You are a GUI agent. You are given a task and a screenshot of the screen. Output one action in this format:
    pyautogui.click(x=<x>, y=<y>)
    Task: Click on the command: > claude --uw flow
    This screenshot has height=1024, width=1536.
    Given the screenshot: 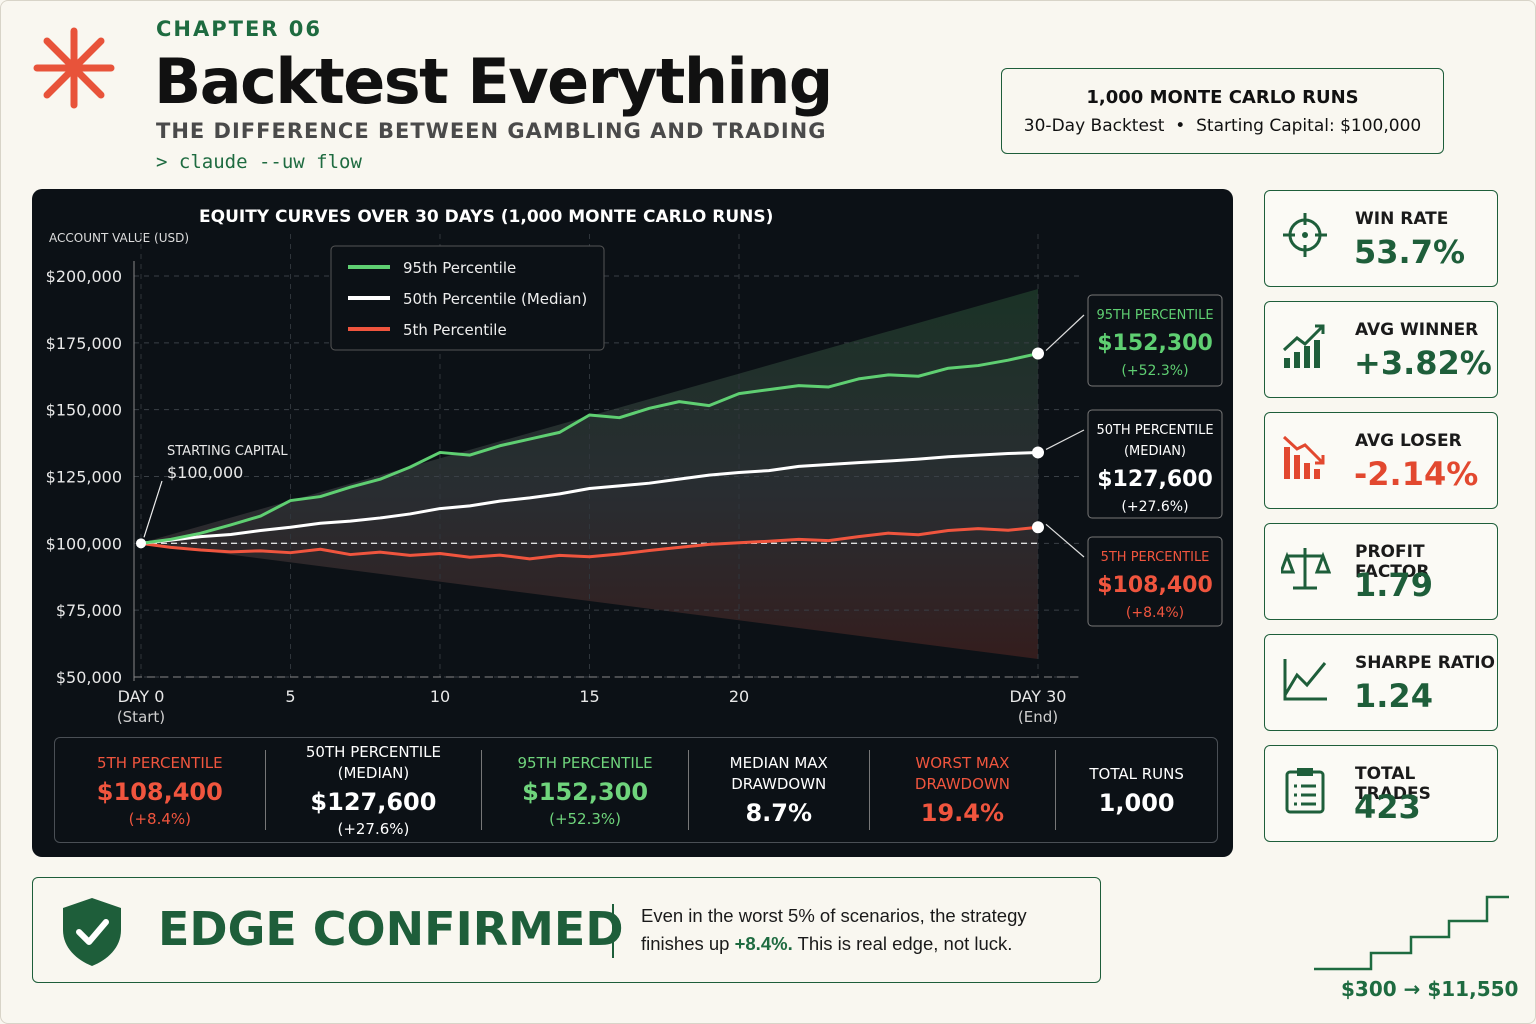 What is the action you would take?
    pyautogui.click(x=259, y=162)
    